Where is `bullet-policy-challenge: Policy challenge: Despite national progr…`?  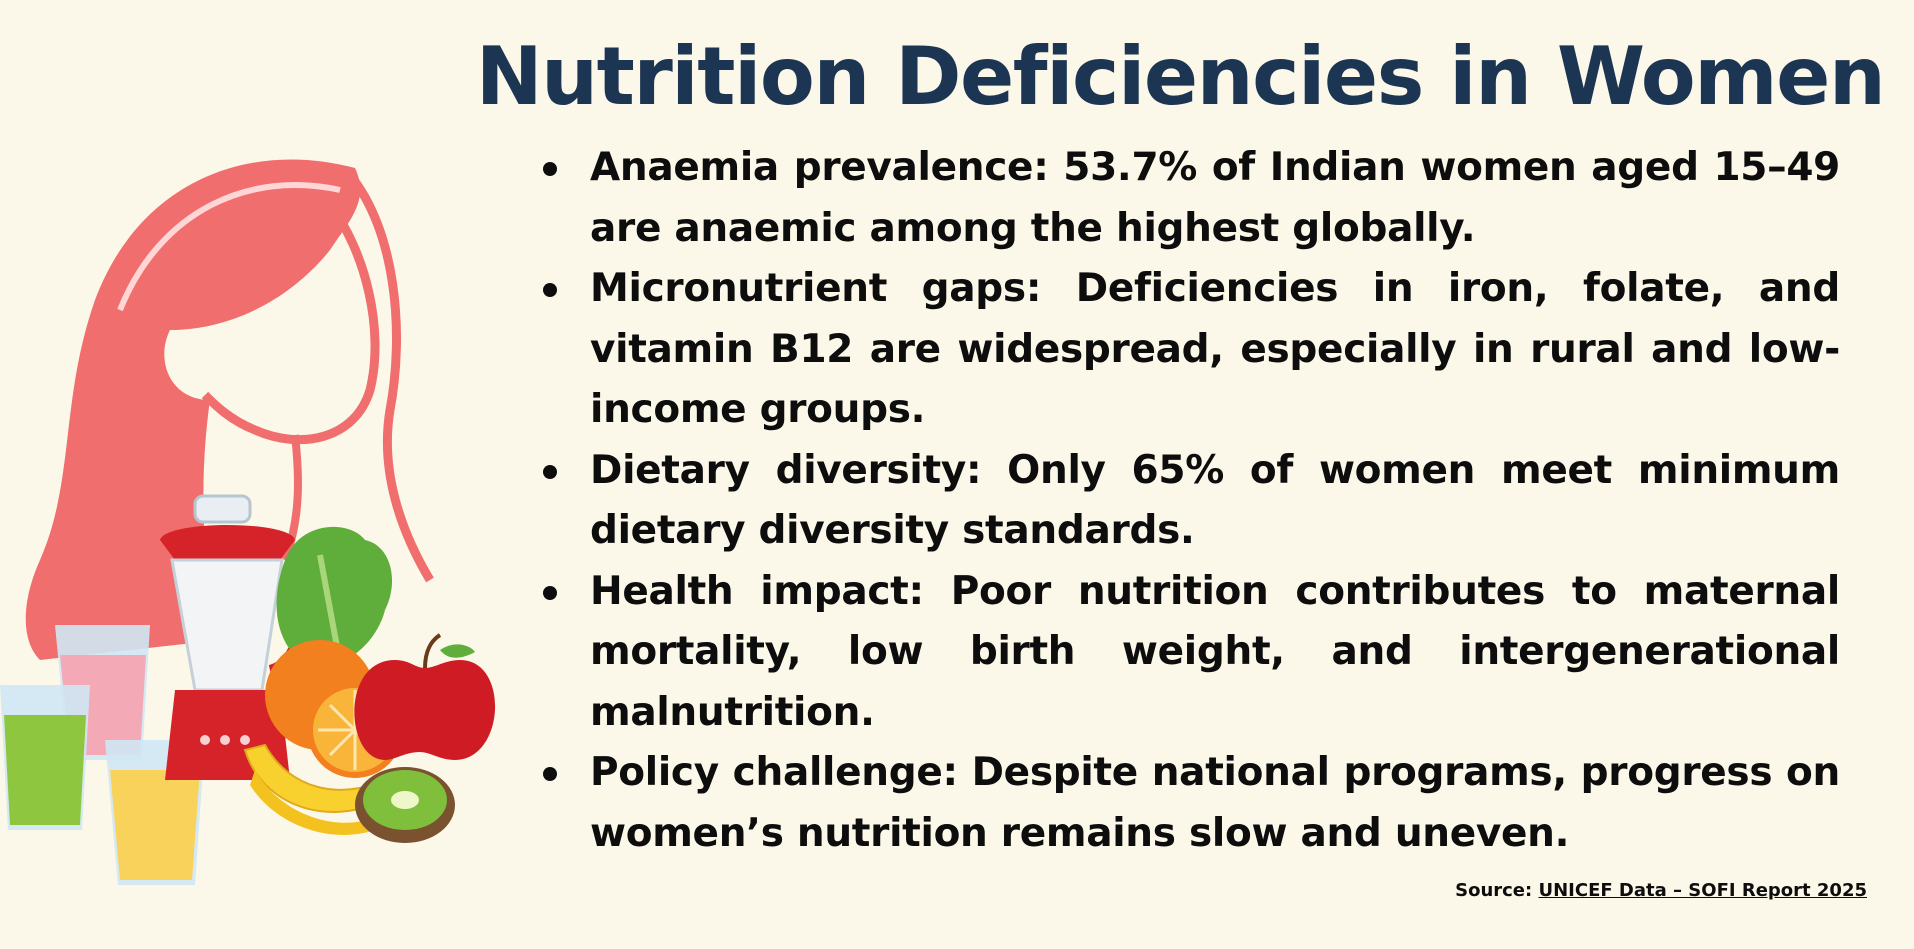
bullet-policy-challenge: Policy challenge: Despite national progr… is located at coordinates (1191, 803).